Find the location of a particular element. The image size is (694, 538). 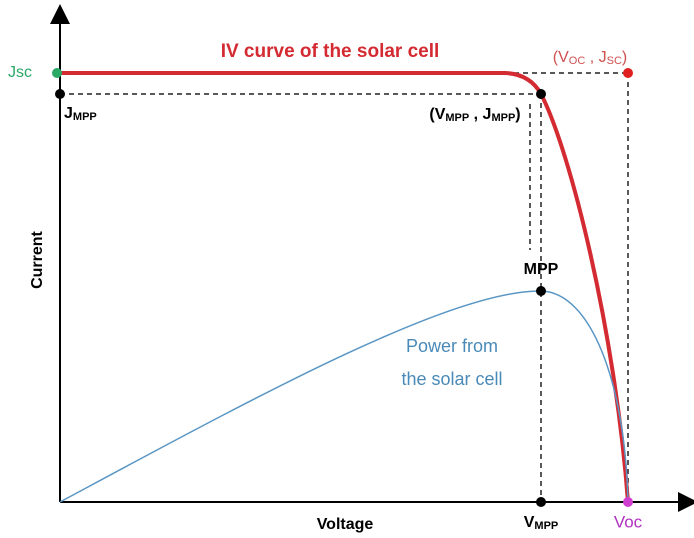

voc-jsc-dot is located at coordinates (628, 73).